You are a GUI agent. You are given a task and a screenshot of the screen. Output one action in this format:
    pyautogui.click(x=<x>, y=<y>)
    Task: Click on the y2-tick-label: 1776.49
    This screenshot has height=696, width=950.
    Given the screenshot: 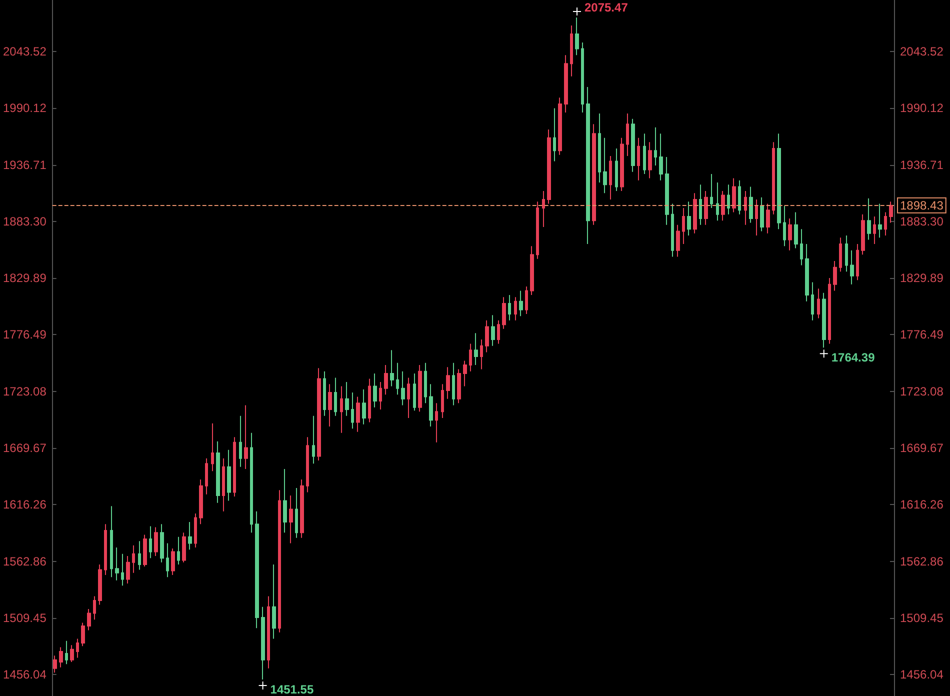 What is the action you would take?
    pyautogui.click(x=922, y=335)
    